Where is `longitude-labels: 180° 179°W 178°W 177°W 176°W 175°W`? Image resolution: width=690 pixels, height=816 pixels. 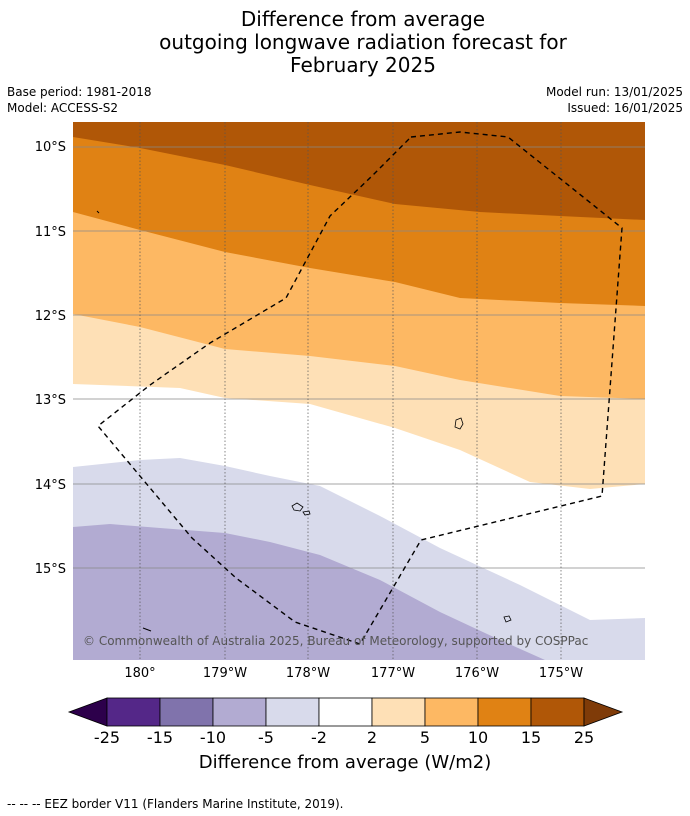 longitude-labels: 180° 179°W 178°W 177°W 176°W 175°W is located at coordinates (353, 673).